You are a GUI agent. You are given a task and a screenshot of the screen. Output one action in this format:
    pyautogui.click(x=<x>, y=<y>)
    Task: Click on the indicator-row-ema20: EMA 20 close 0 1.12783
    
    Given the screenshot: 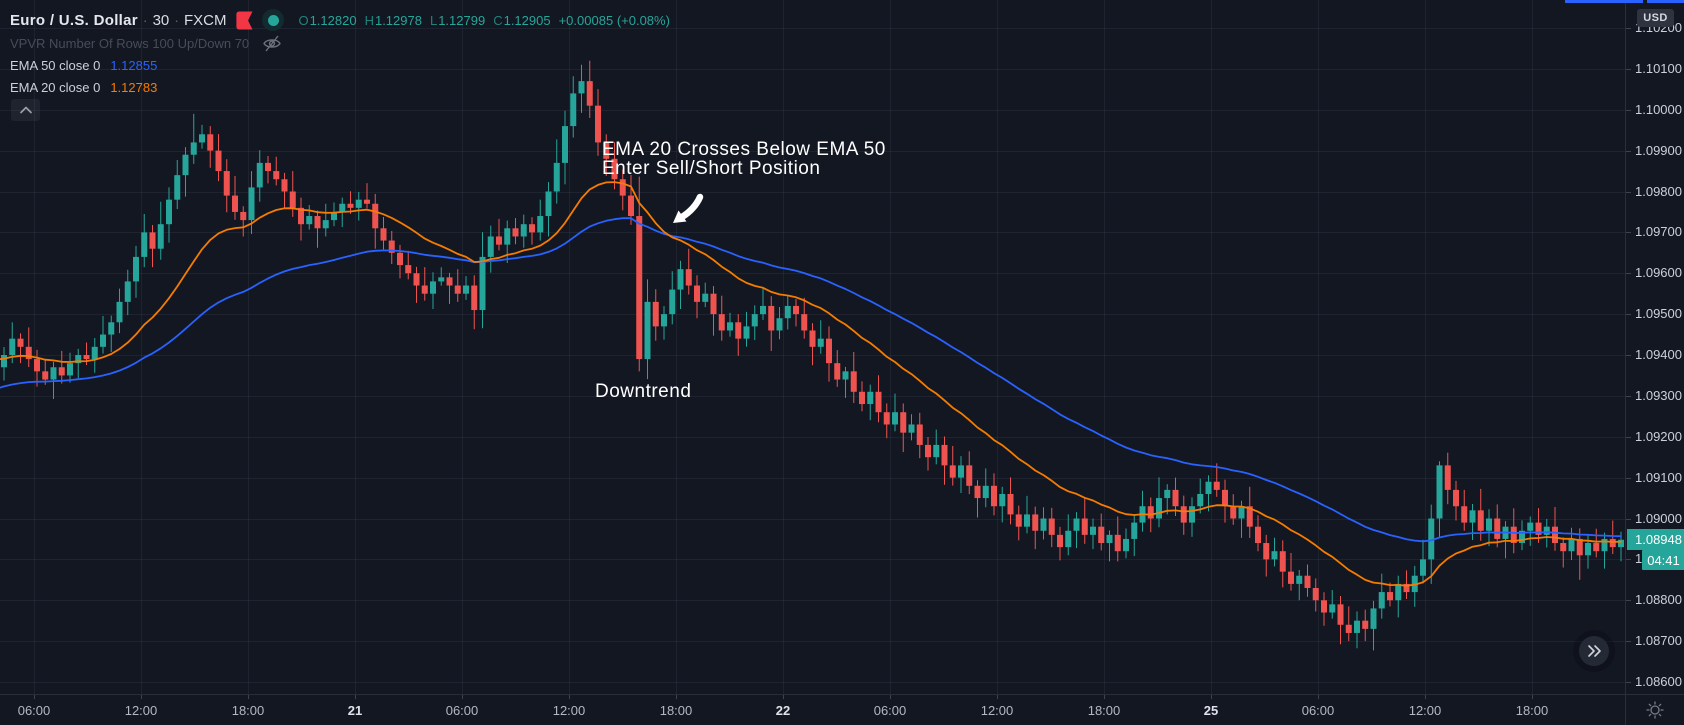 What is the action you would take?
    pyautogui.click(x=83, y=87)
    